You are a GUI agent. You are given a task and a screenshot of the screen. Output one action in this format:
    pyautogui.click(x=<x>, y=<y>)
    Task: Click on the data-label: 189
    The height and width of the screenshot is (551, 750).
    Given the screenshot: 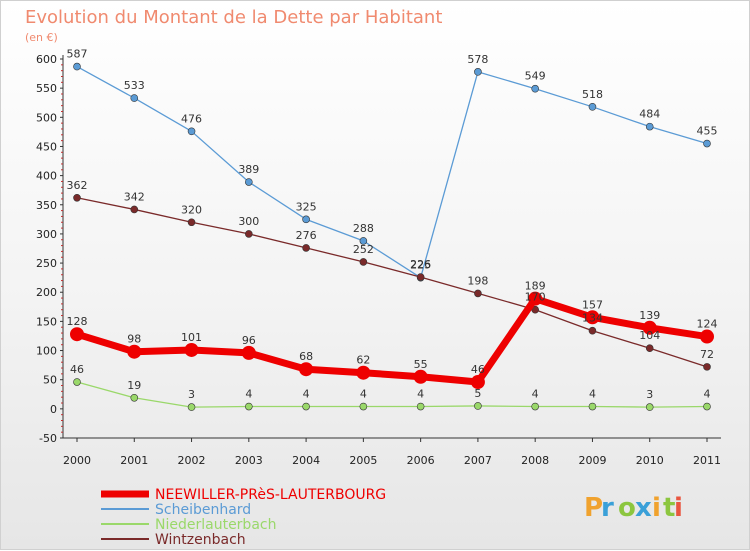 What is the action you would take?
    pyautogui.click(x=535, y=286)
    